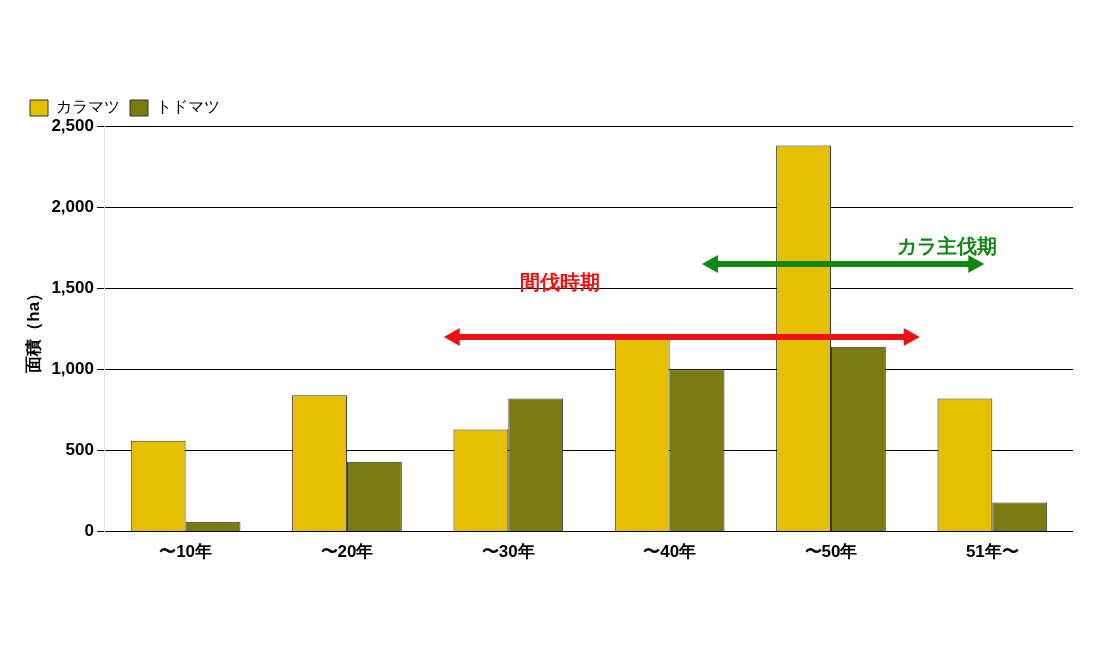 Image resolution: width=1103 pixels, height=666 pixels. Describe the element at coordinates (186, 552) in the screenshot. I see `x-tick-label: 〜10年` at that location.